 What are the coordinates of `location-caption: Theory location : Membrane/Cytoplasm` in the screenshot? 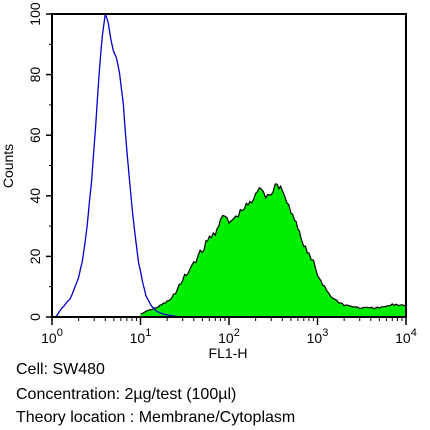 It's located at (156, 417).